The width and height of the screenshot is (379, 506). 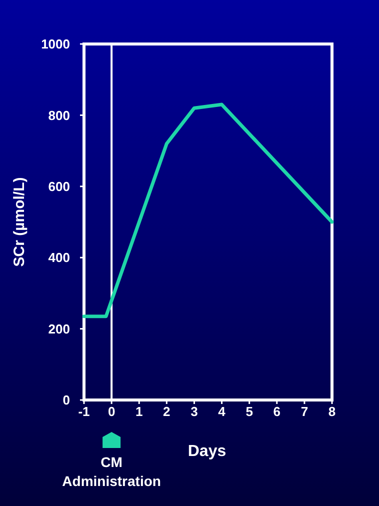 I want to click on y-tick-label: 800, so click(x=59, y=115).